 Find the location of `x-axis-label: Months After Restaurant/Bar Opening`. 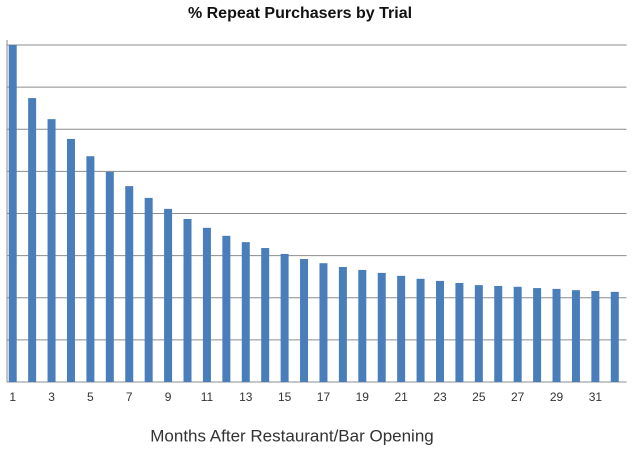

x-axis-label: Months After Restaurant/Bar Opening is located at coordinates (292, 435).